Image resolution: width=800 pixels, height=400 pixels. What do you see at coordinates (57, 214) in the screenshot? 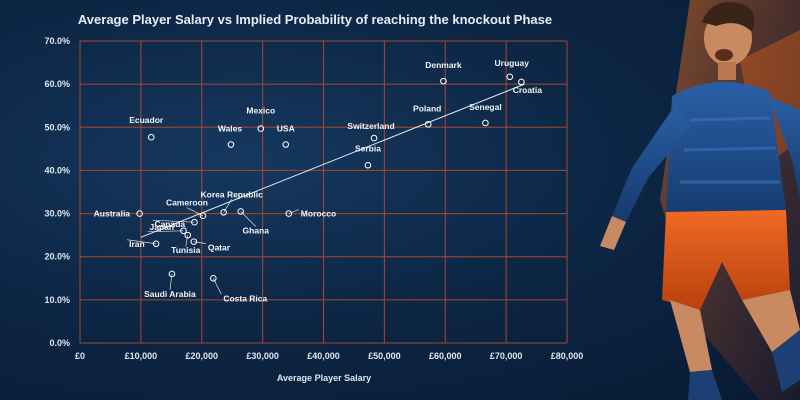
I see `y-tick-label: 30.0%` at bounding box center [57, 214].